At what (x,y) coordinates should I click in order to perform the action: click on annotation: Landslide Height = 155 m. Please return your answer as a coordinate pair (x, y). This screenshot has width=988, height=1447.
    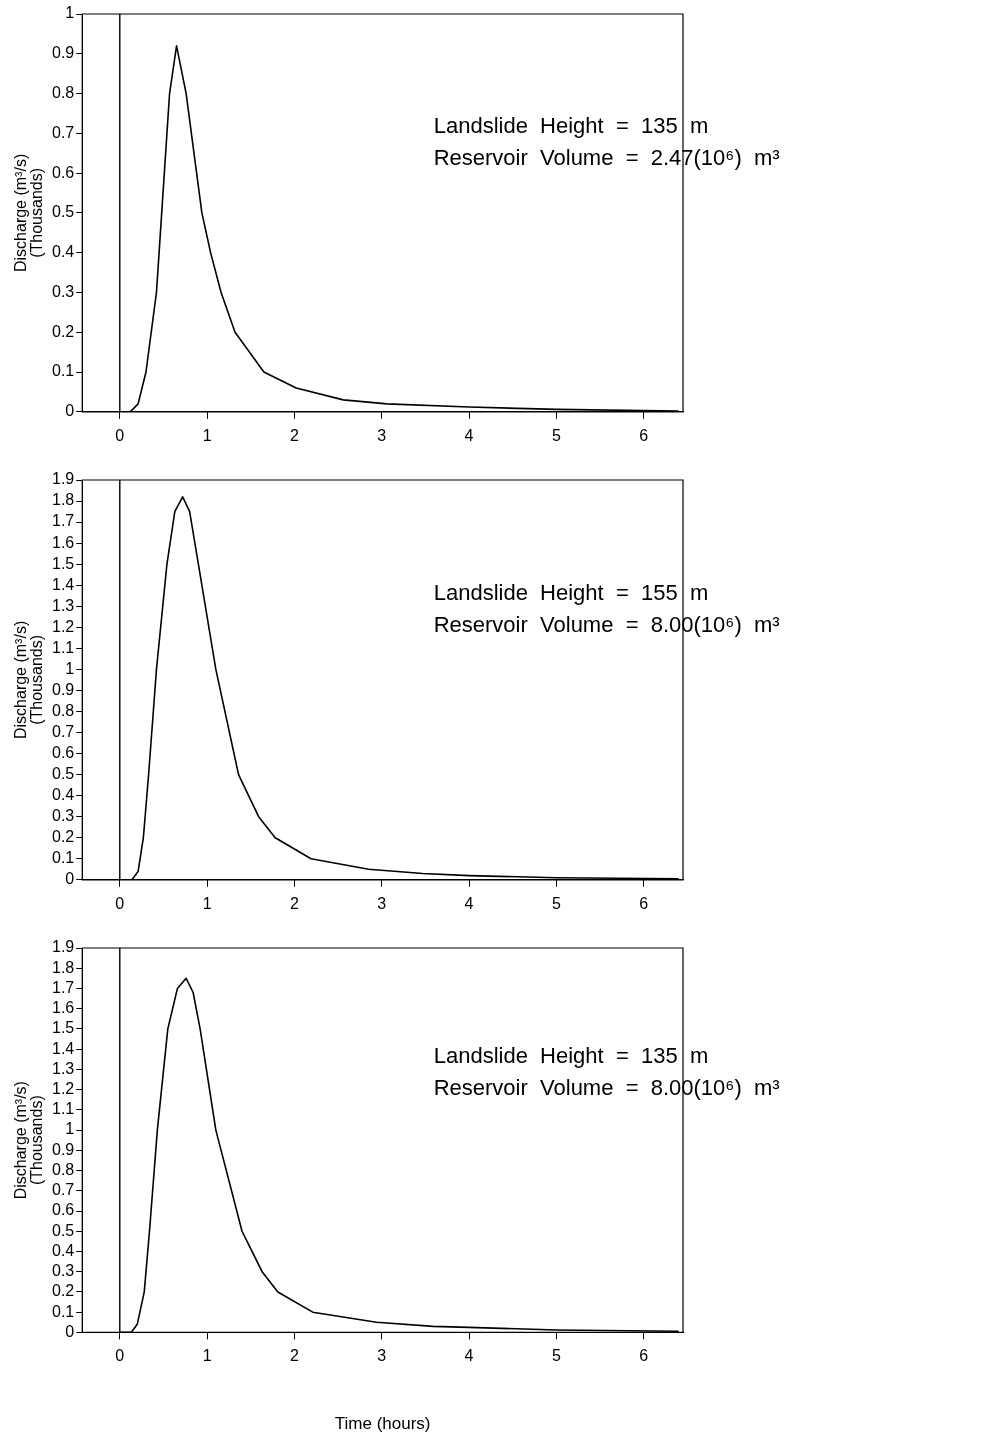
    Looking at the image, I should click on (571, 592).